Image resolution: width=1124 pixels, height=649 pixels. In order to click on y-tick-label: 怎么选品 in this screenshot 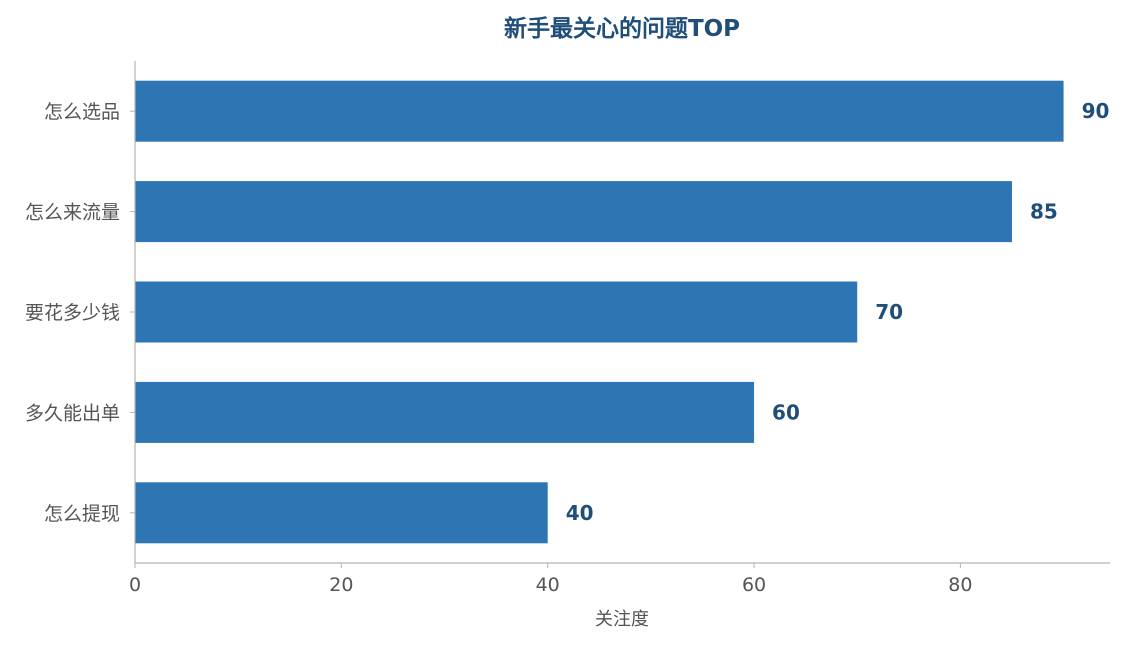, I will do `click(82, 112)`.